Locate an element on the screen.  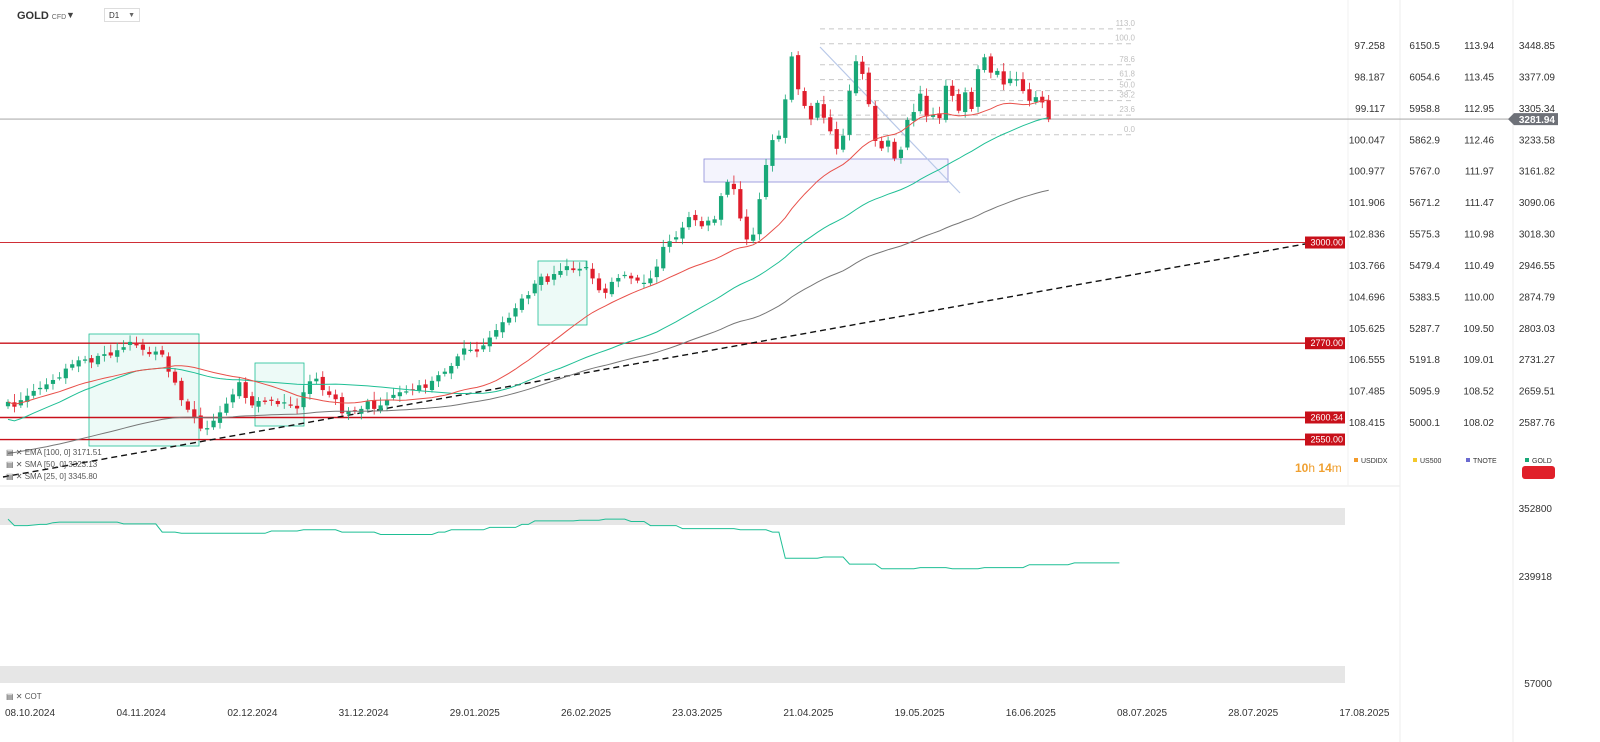
cot-line is located at coordinates (563, 544).